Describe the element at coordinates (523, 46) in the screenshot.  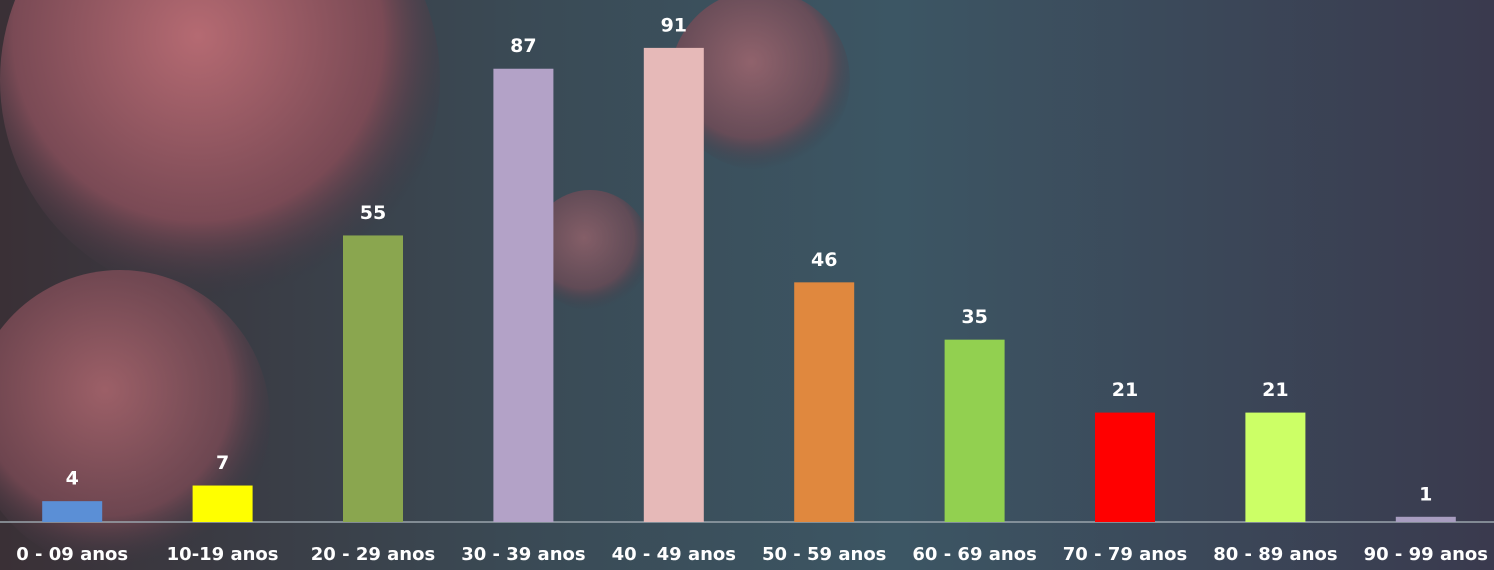
I see `value-label: 87` at that location.